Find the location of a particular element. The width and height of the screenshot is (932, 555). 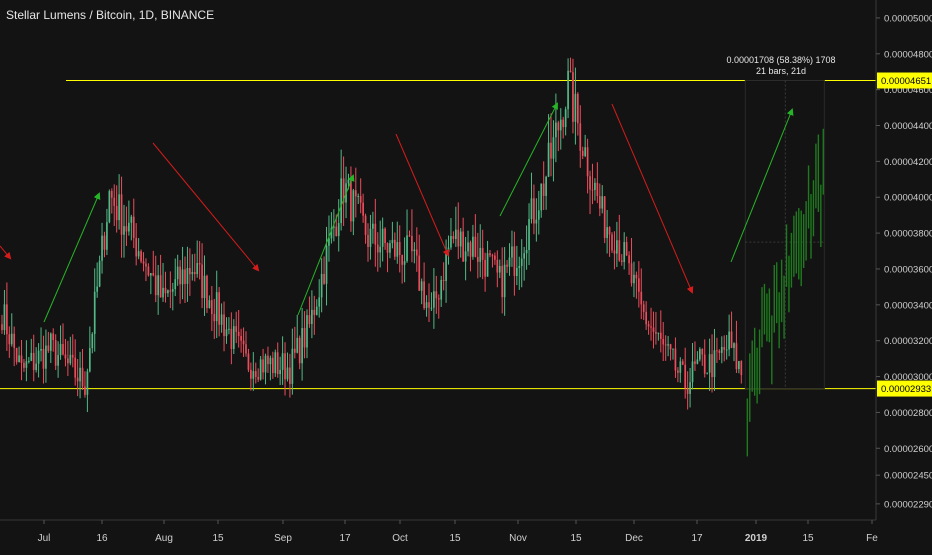

y-tick-label: 0.00004400 is located at coordinates (908, 126).